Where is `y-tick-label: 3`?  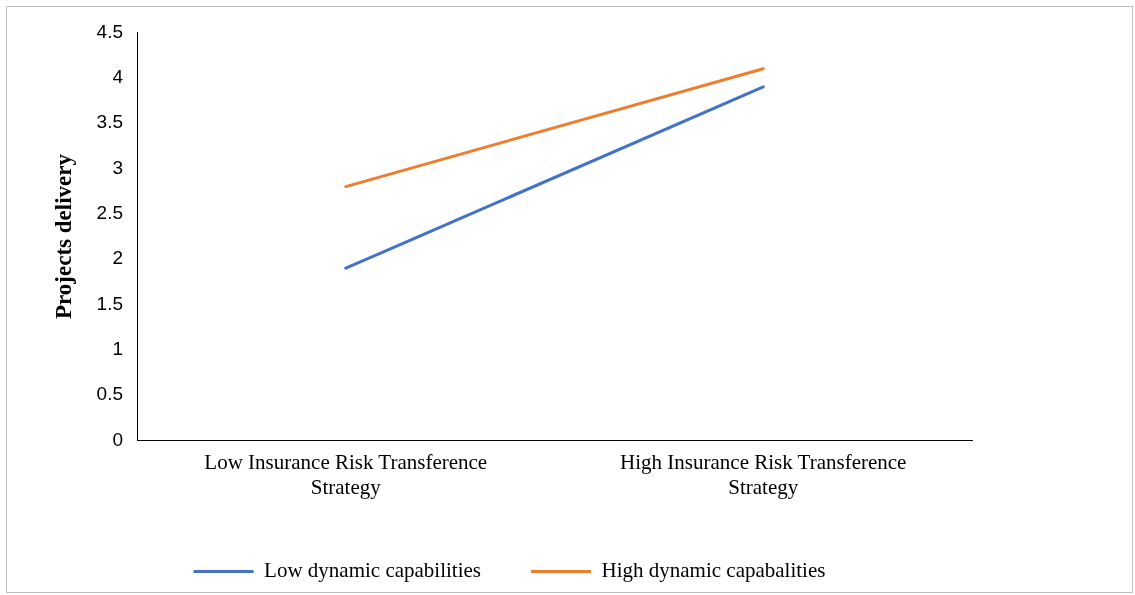 y-tick-label: 3 is located at coordinates (118, 167).